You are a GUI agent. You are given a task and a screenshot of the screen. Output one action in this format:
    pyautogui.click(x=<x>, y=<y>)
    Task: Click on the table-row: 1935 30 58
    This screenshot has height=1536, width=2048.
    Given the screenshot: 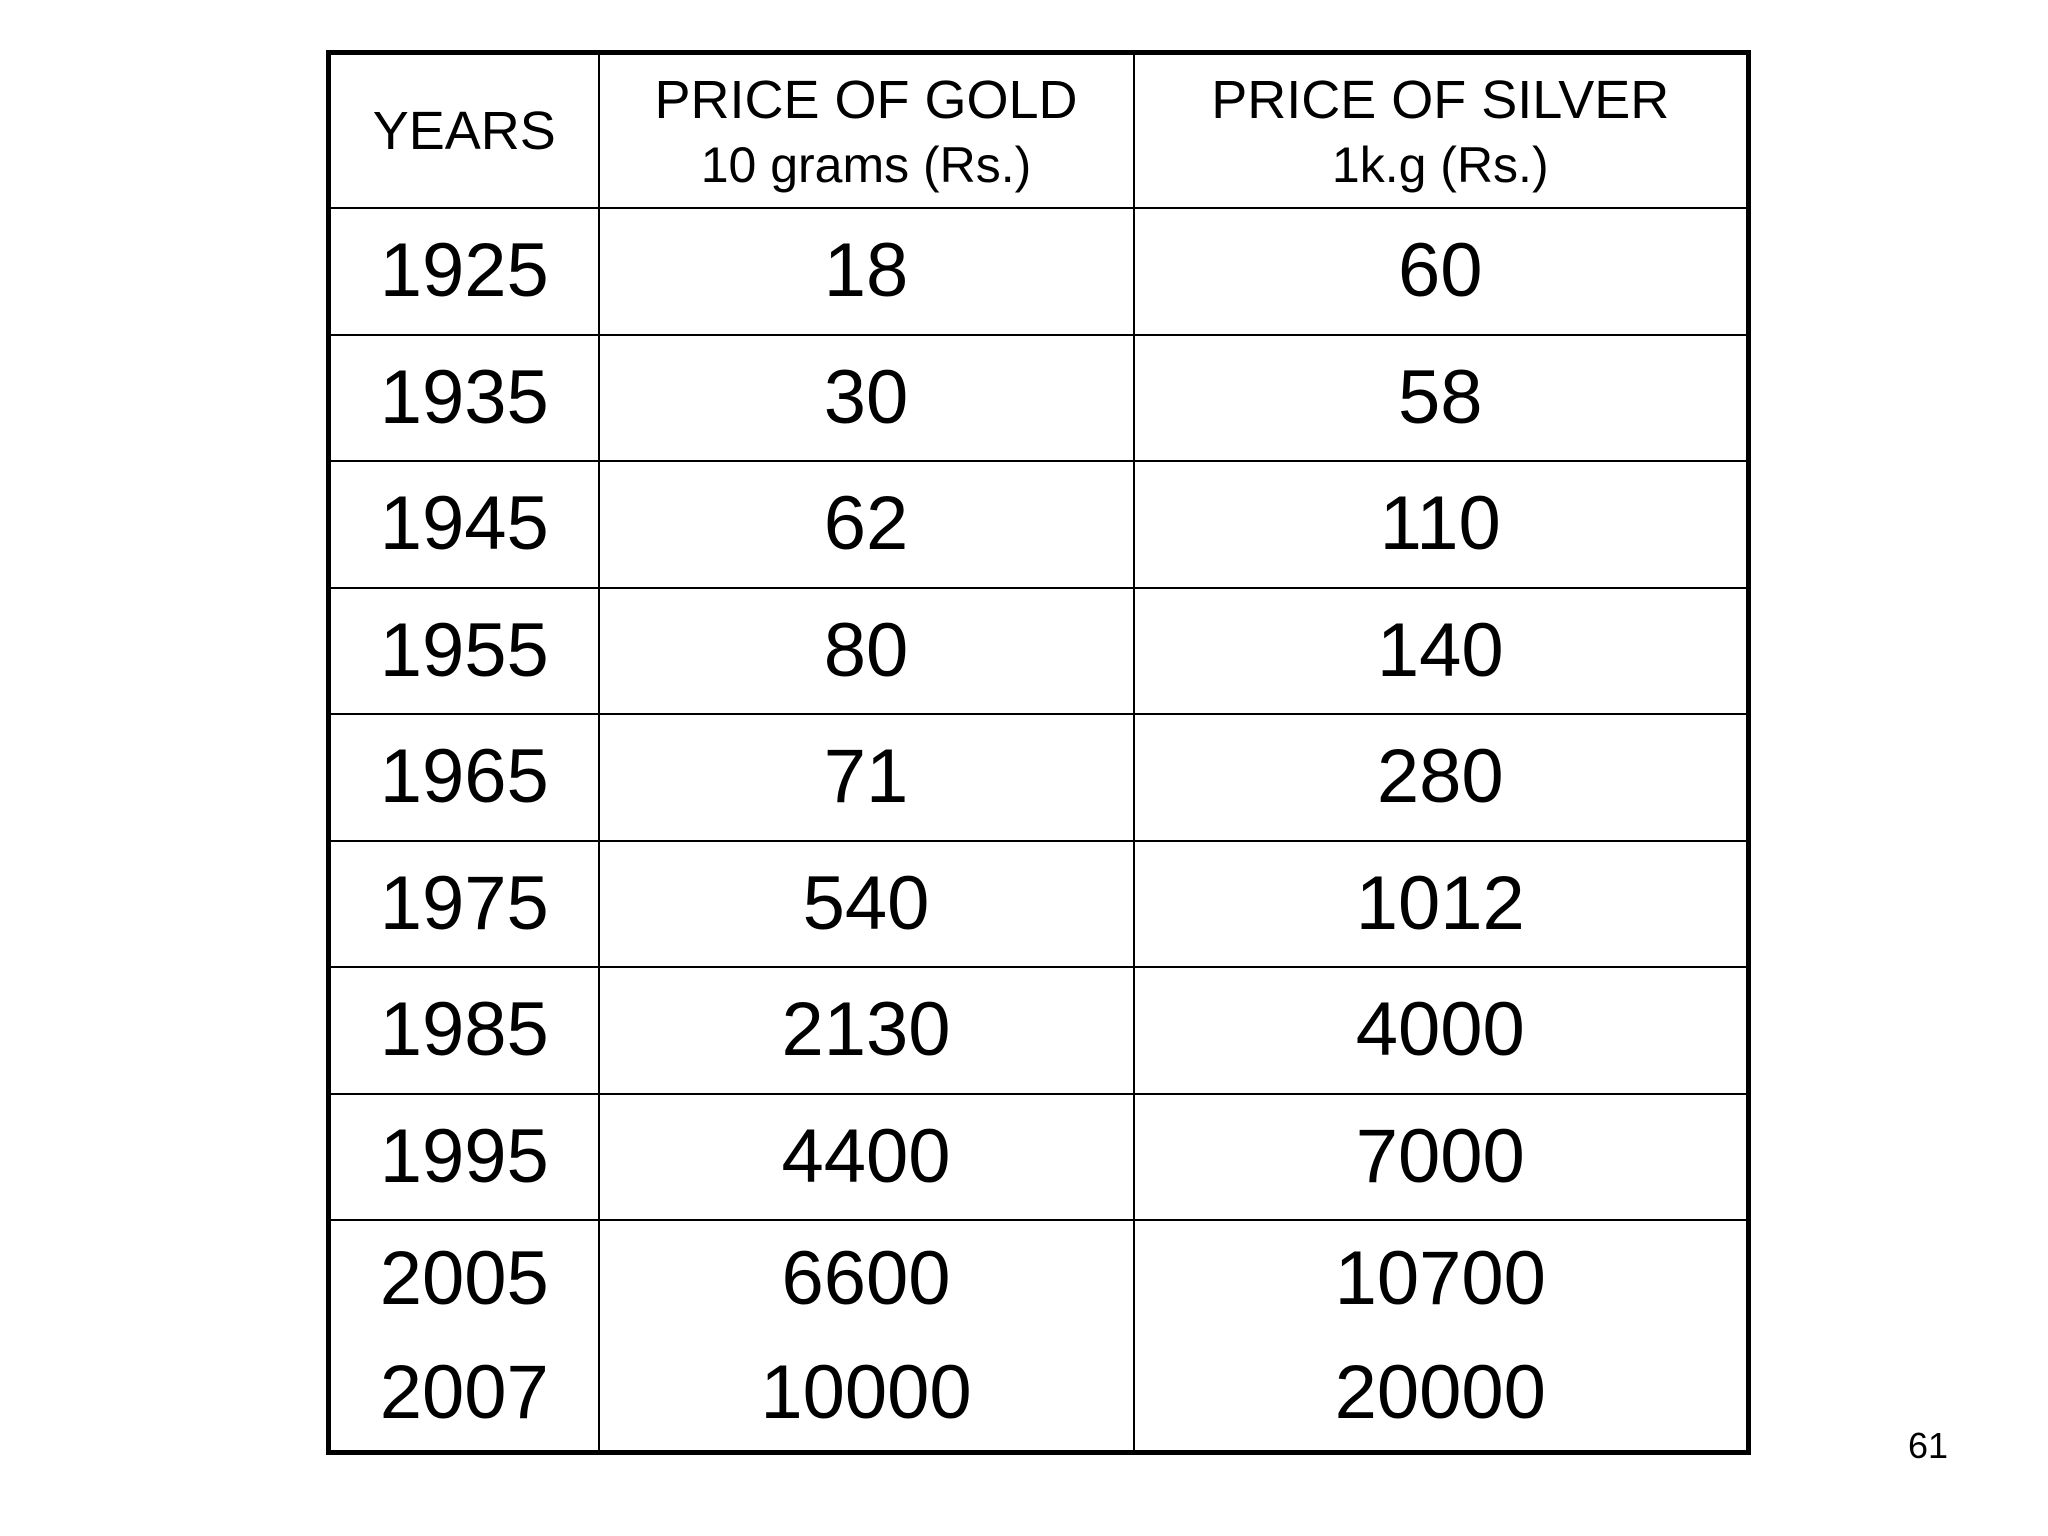 What is the action you would take?
    pyautogui.click(x=1038, y=397)
    